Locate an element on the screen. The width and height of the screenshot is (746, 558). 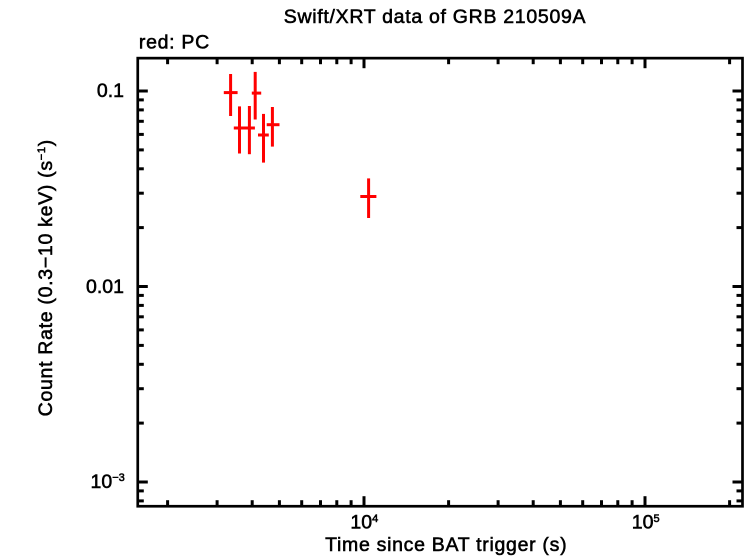
svg-text: 10⁵ is located at coordinates (646, 522).